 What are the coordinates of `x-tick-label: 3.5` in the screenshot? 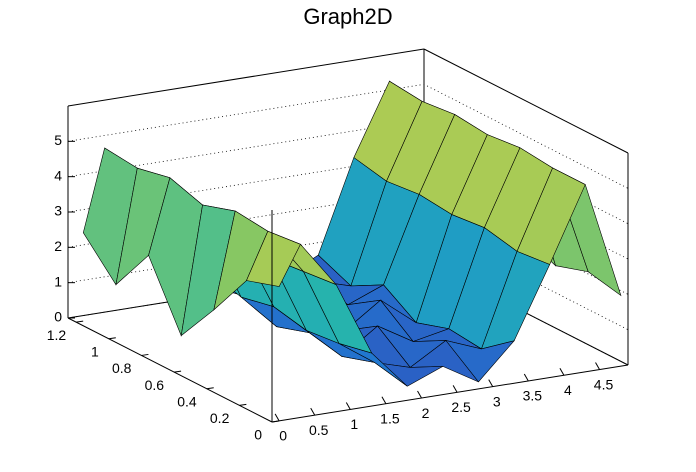 It's located at (533, 396).